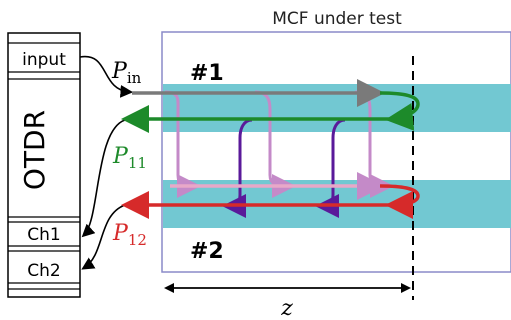 The height and width of the screenshot is (320, 511). I want to click on otdr-port-ch2: Ch2, so click(43, 271).